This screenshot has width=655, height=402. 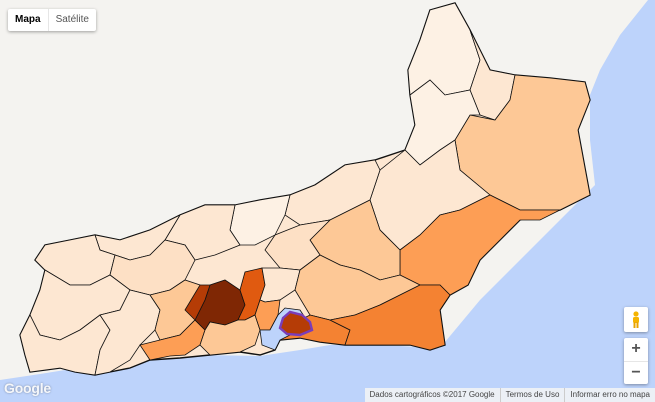 What do you see at coordinates (28, 20) in the screenshot?
I see `map-type-map-button: Mapa` at bounding box center [28, 20].